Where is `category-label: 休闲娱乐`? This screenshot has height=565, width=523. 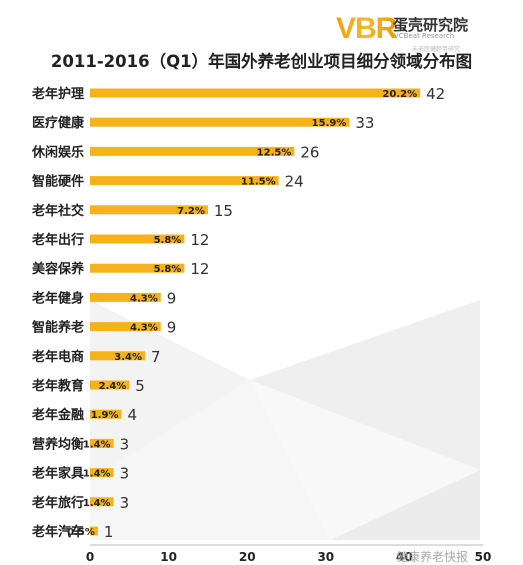 category-label: 休闲娱乐 is located at coordinates (57, 152).